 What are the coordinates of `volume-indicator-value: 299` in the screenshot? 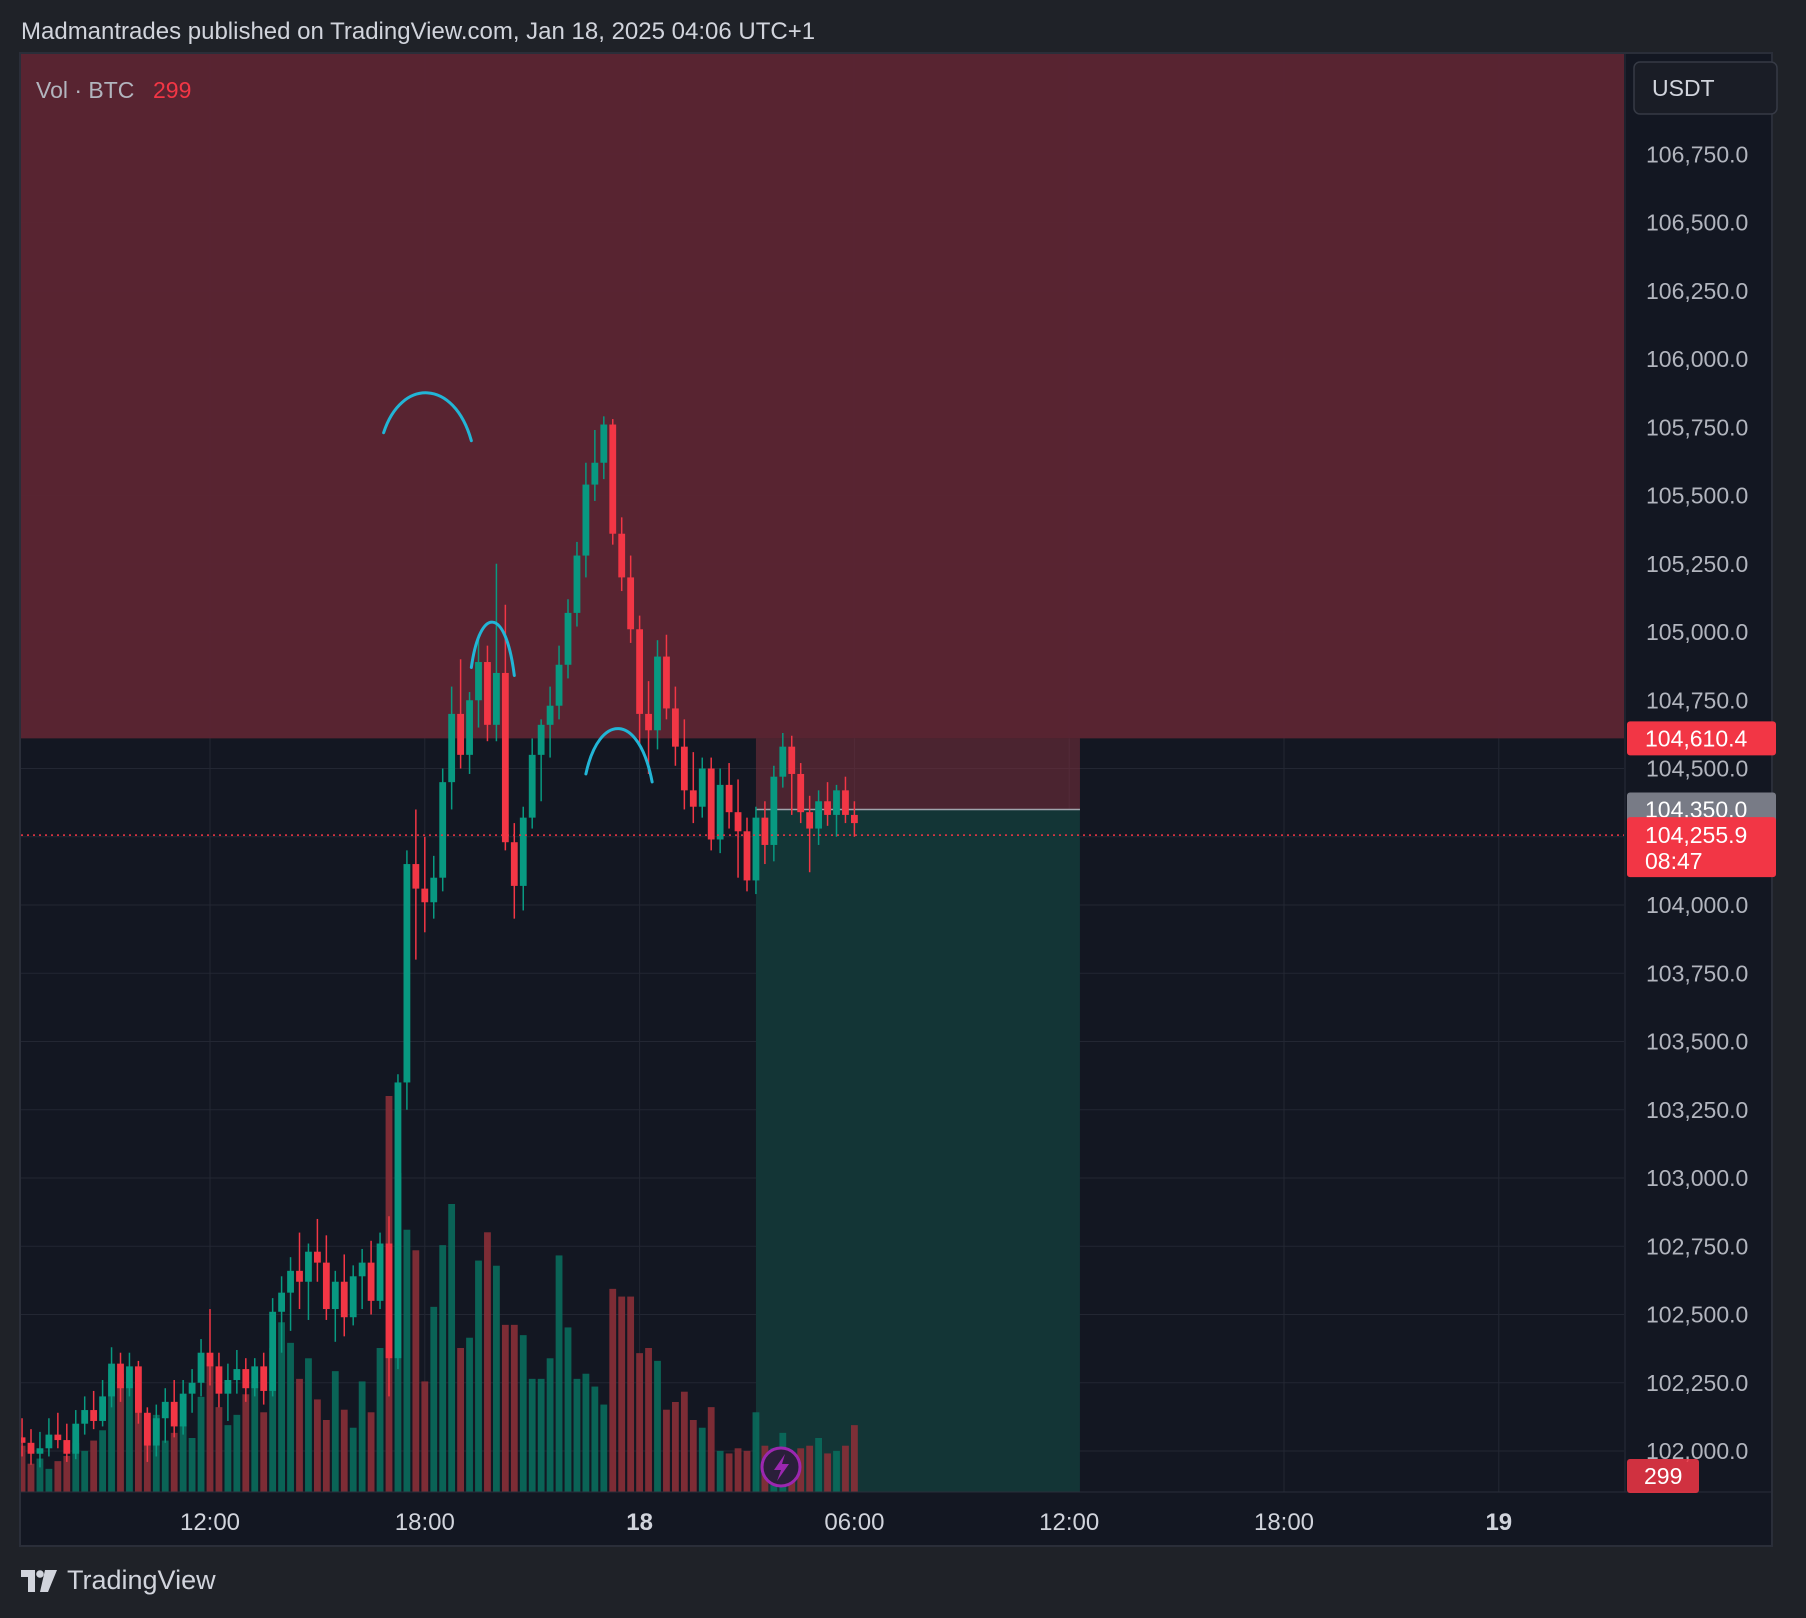 It's located at (172, 90).